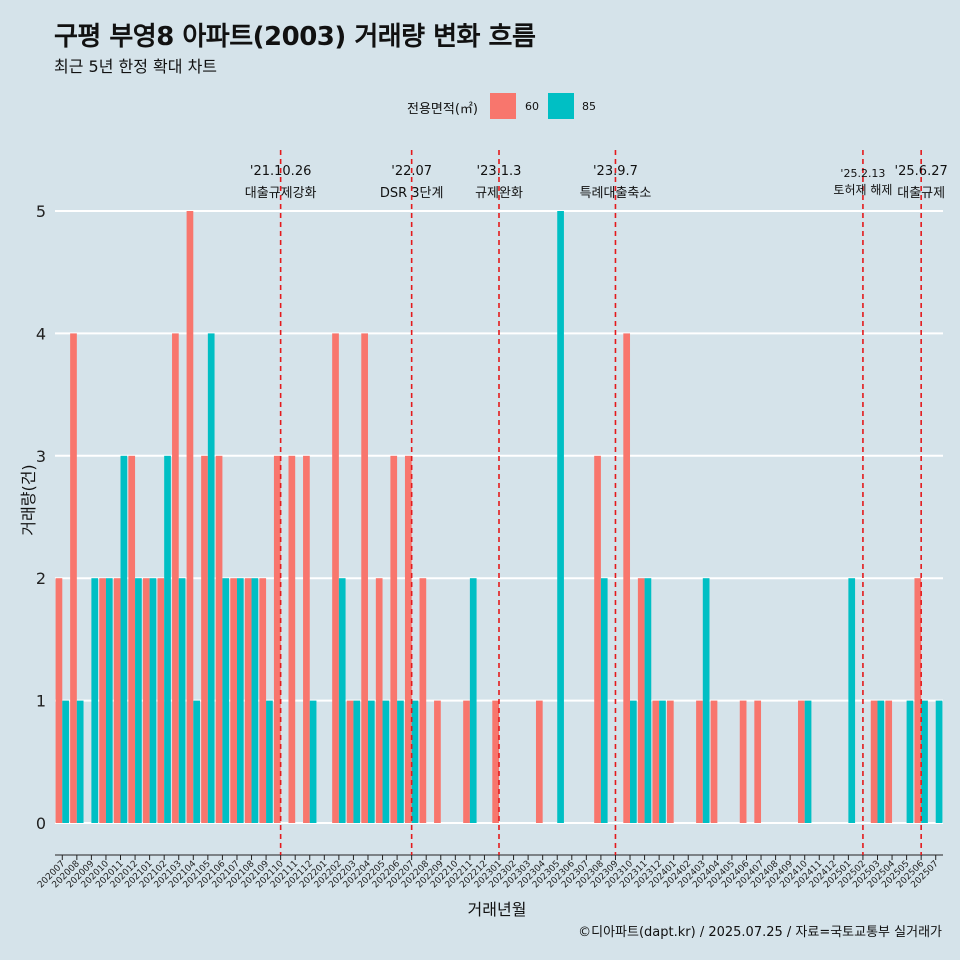 The width and height of the screenshot is (960, 960). Describe the element at coordinates (41, 823) in the screenshot. I see `y-tick-label-0: 0` at that location.